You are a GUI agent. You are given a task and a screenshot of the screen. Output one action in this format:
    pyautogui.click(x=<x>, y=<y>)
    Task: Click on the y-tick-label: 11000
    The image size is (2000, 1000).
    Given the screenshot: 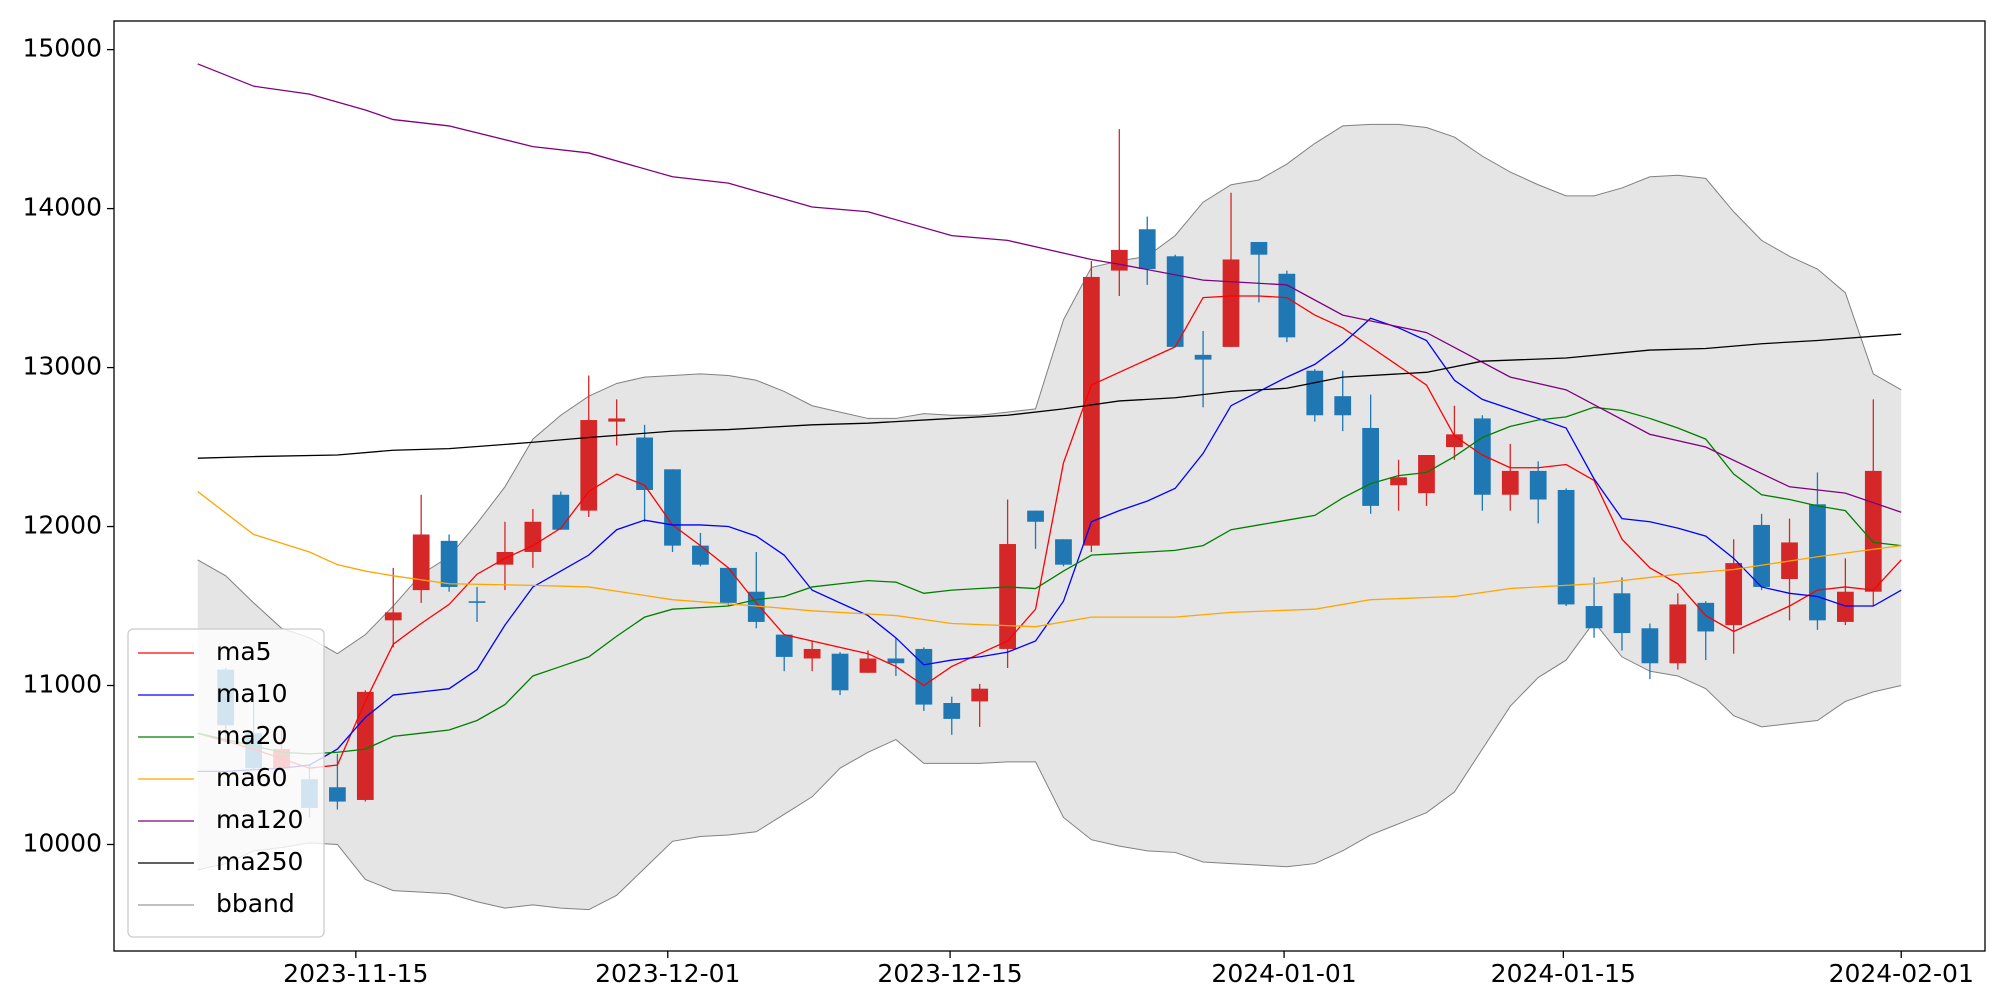 What is the action you would take?
    pyautogui.click(x=62, y=684)
    